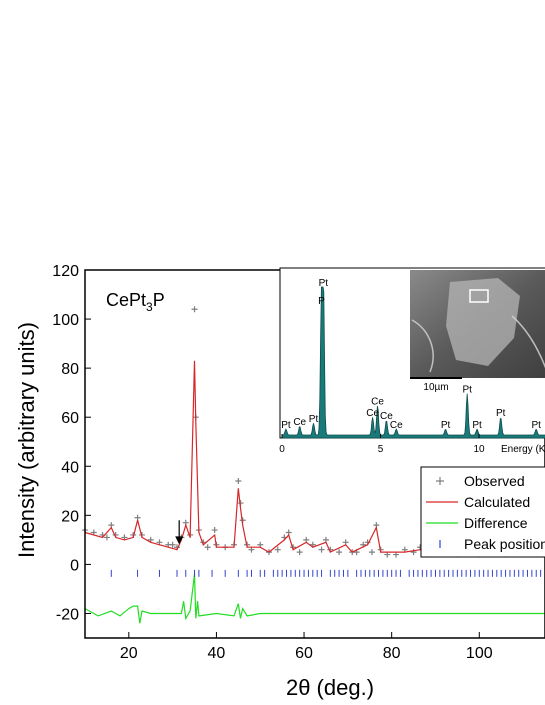  Describe the element at coordinates (159, 300) in the screenshot. I see `compound-label-tail: P` at that location.